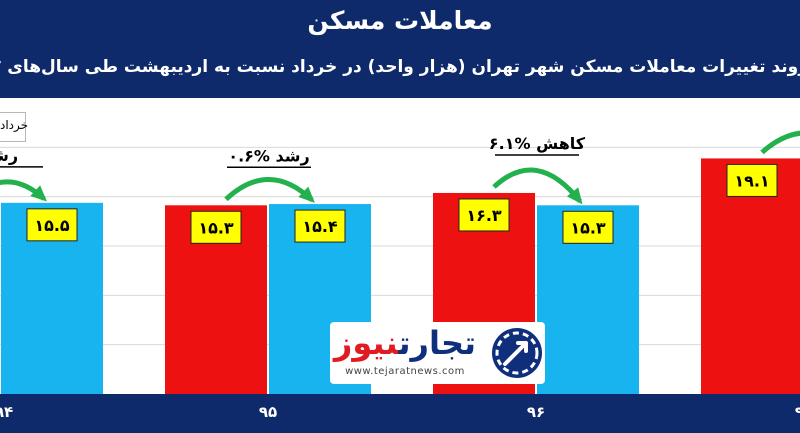  I want to click on category-tick-label: ۹۷, so click(797, 412).